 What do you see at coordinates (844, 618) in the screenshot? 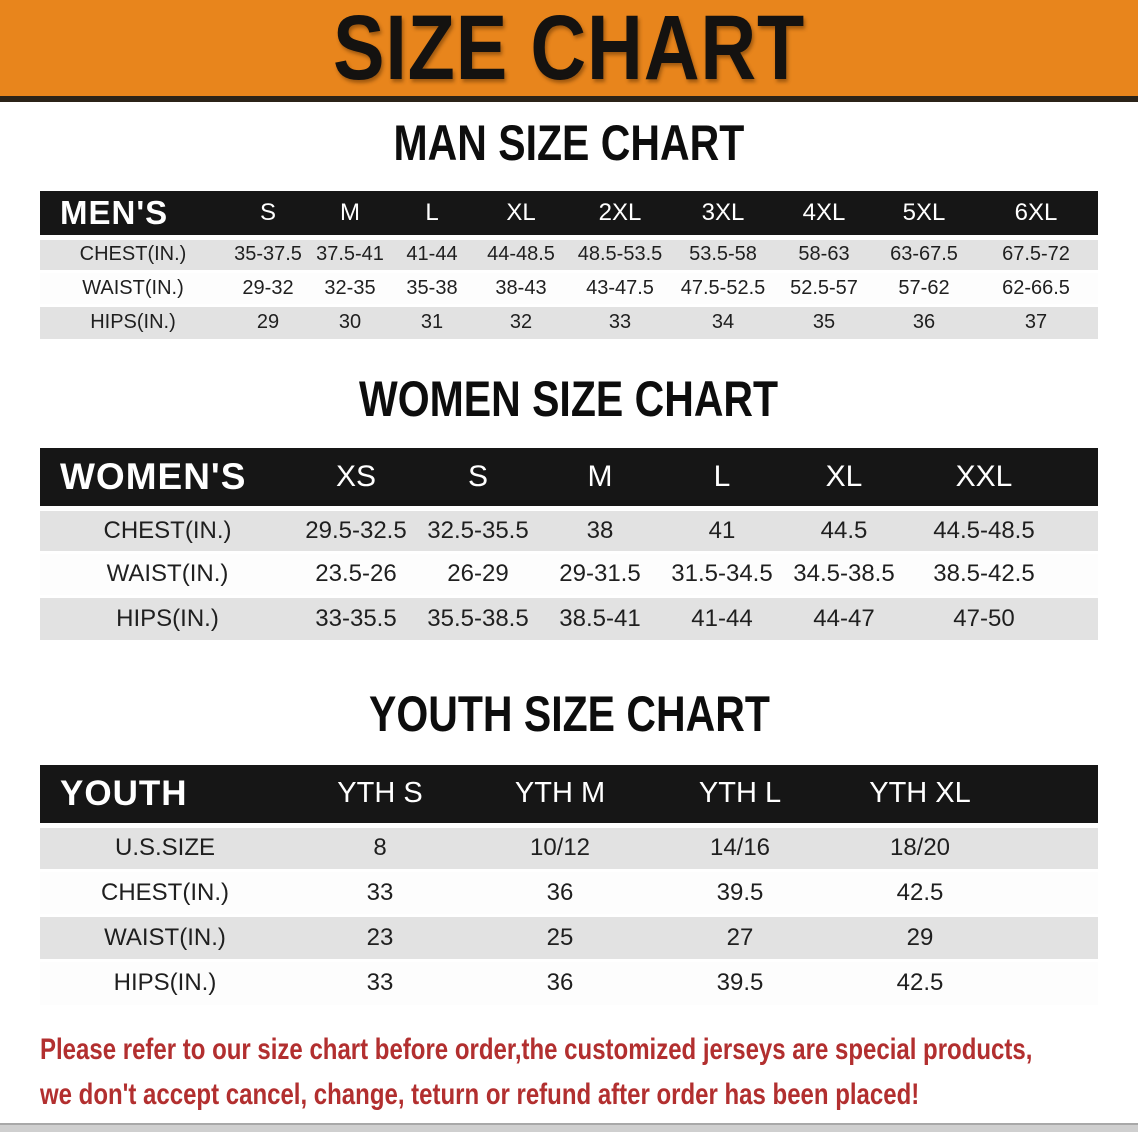
I see `size-cell: 44-47` at bounding box center [844, 618].